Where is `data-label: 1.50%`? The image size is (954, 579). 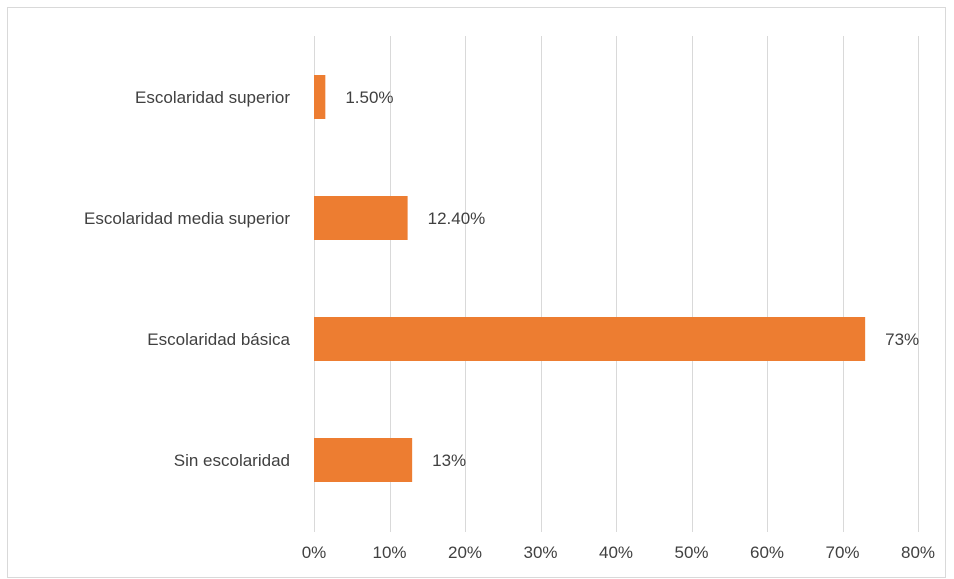 data-label: 1.50% is located at coordinates (369, 97).